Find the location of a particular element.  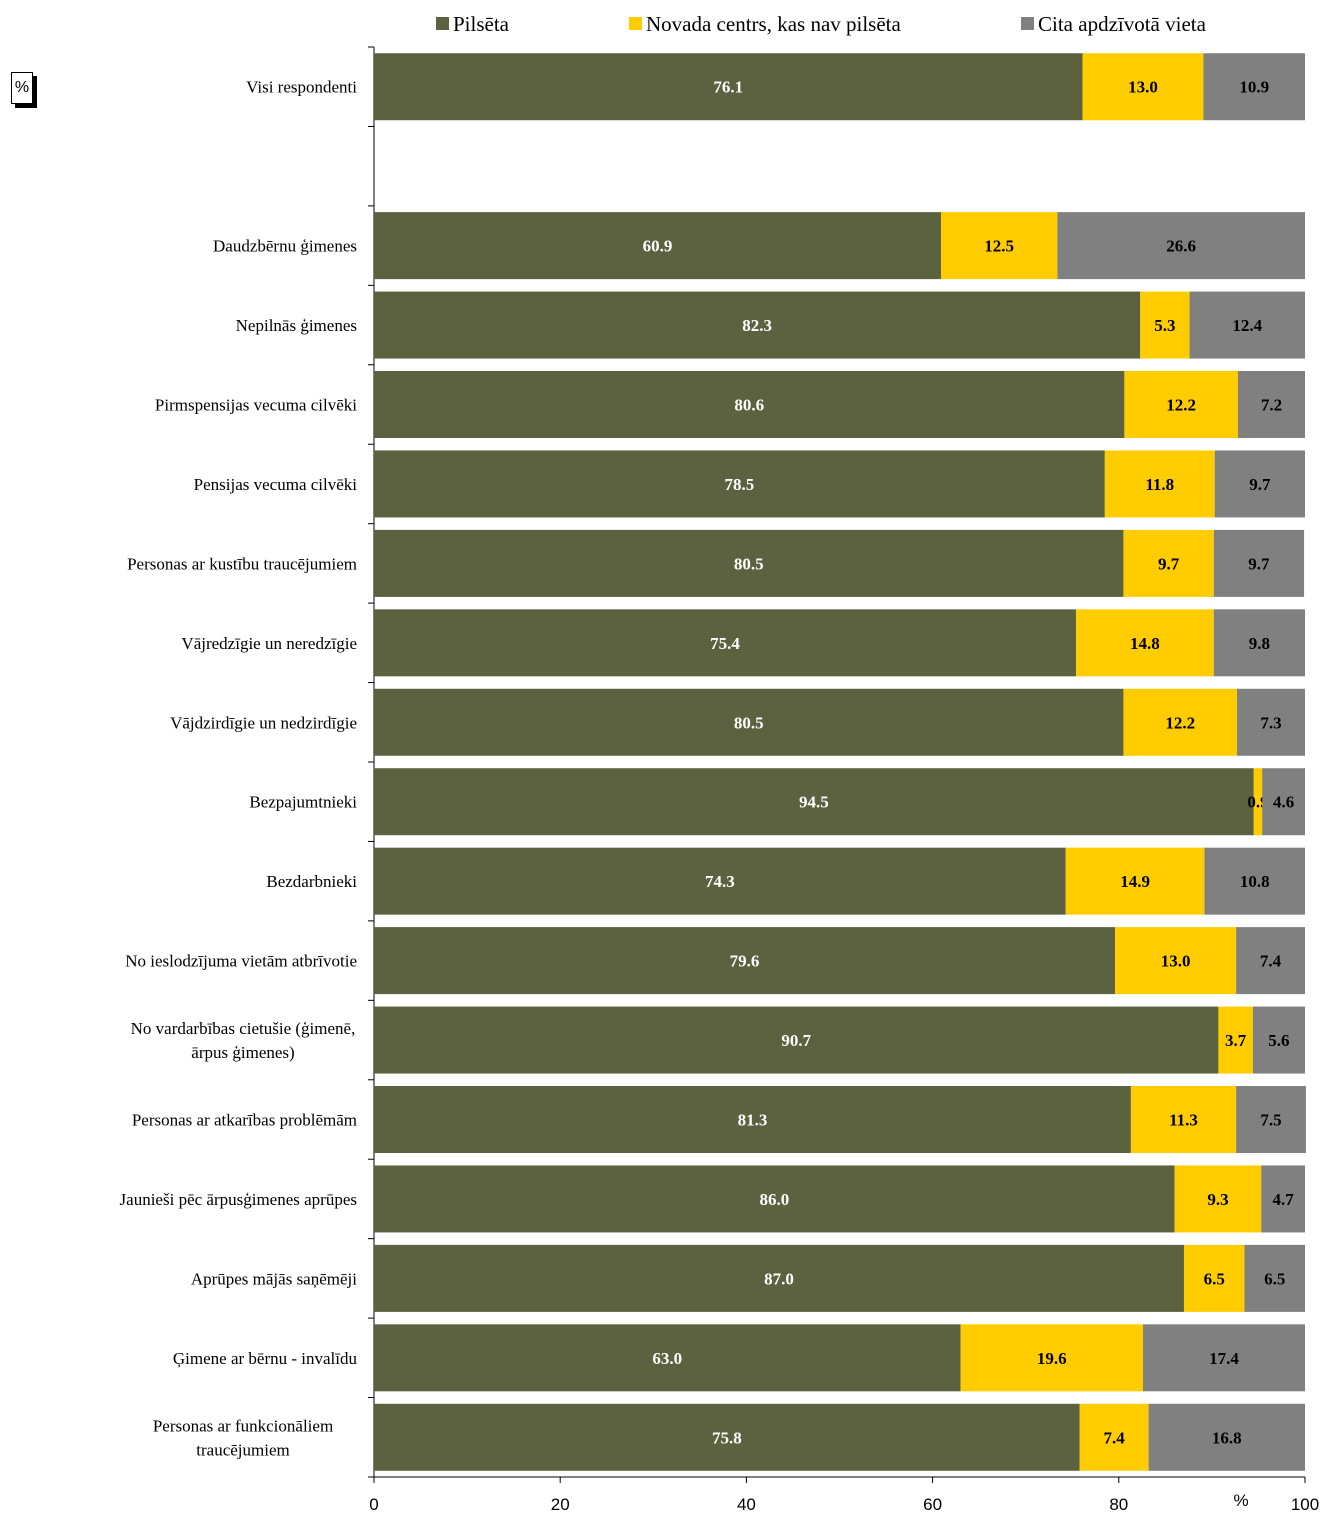

data-label: 12.2 is located at coordinates (1181, 405).